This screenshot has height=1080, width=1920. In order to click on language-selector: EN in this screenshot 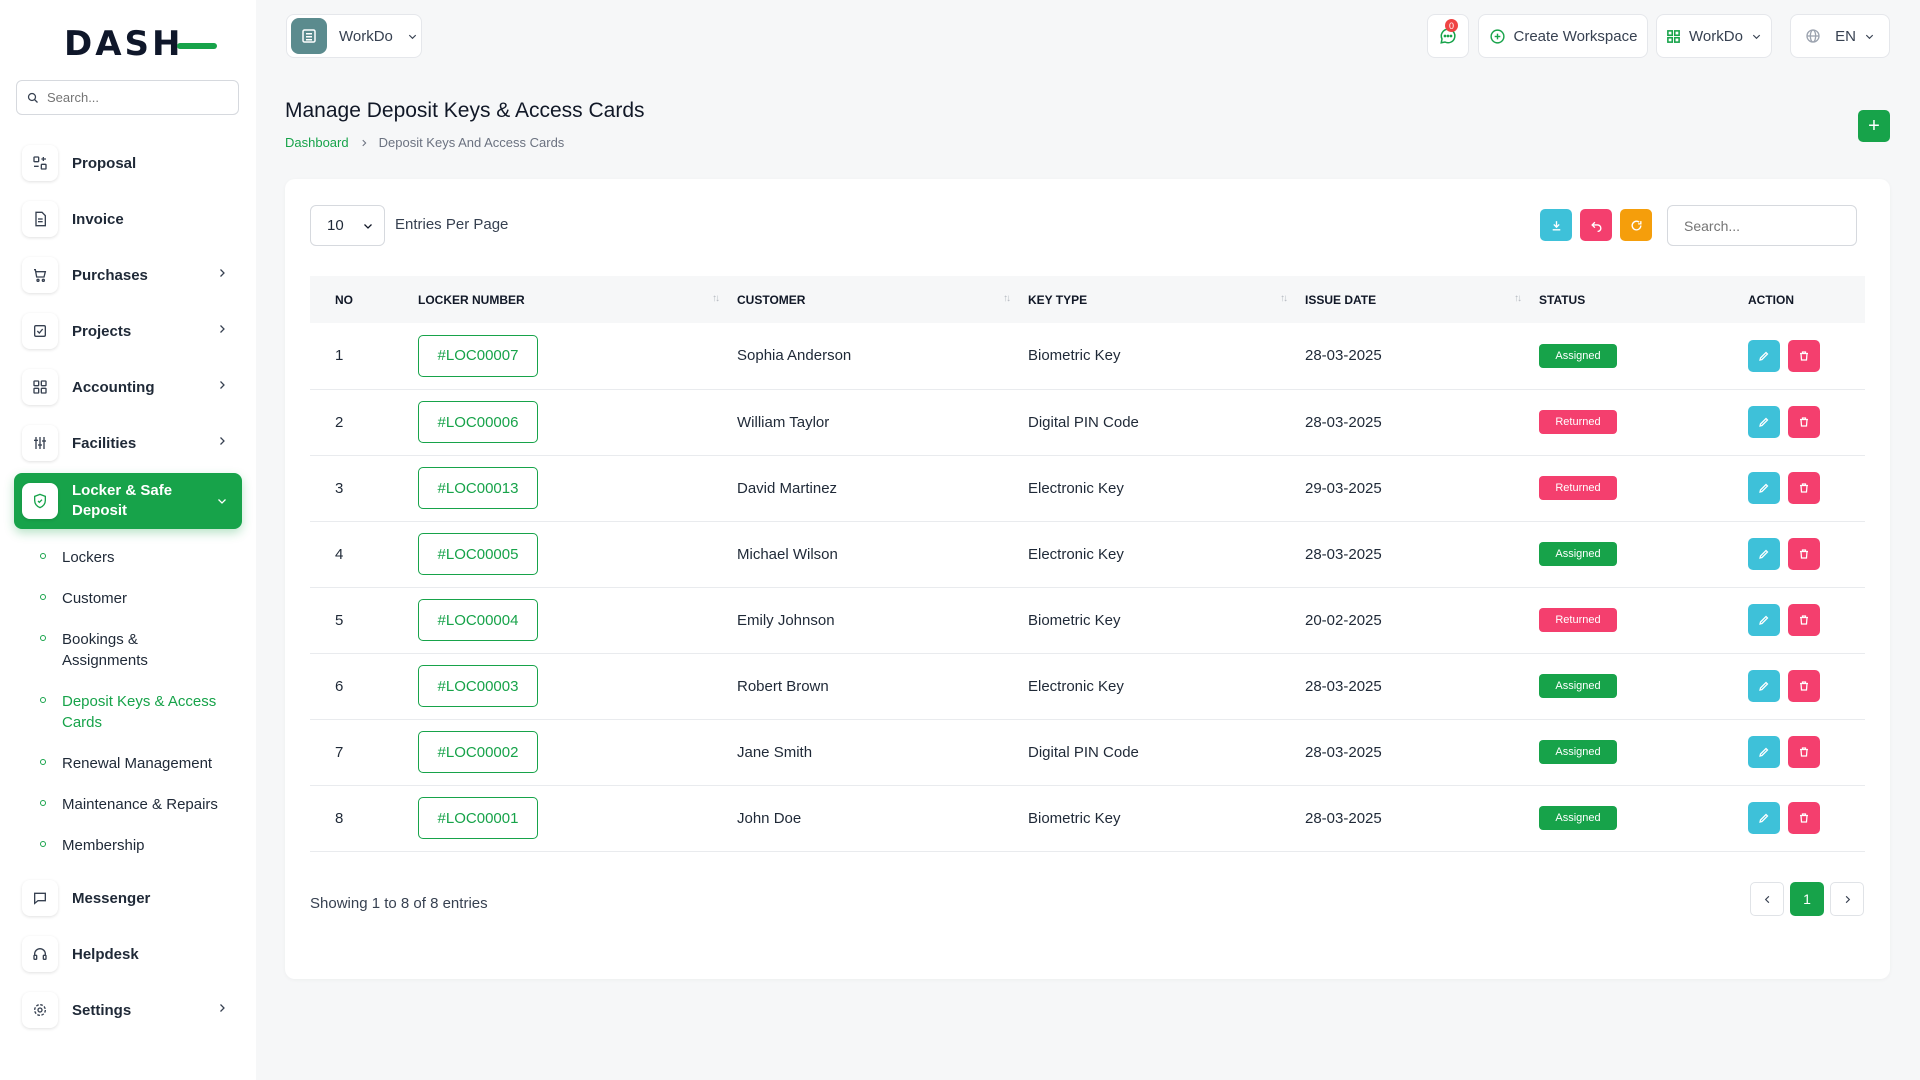, I will do `click(1840, 36)`.